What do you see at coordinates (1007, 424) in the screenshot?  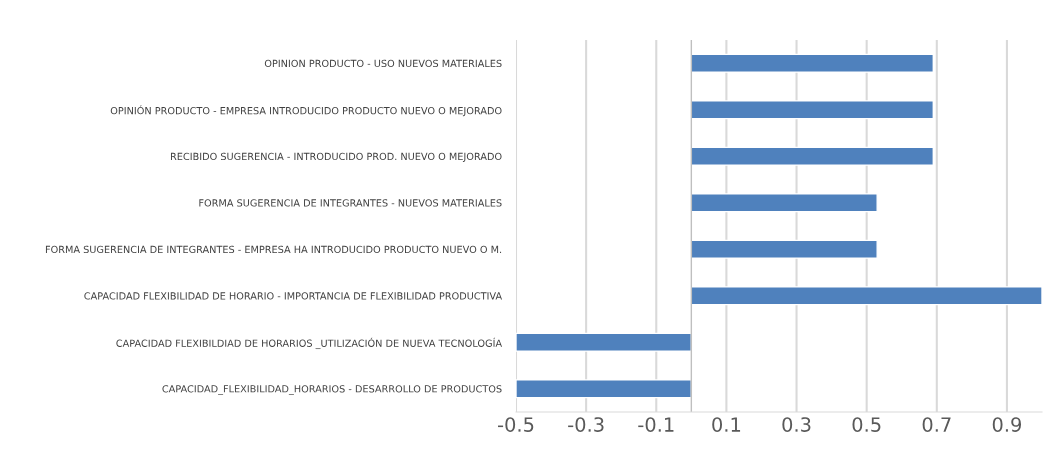 I see `x-tick-label: 0.9` at bounding box center [1007, 424].